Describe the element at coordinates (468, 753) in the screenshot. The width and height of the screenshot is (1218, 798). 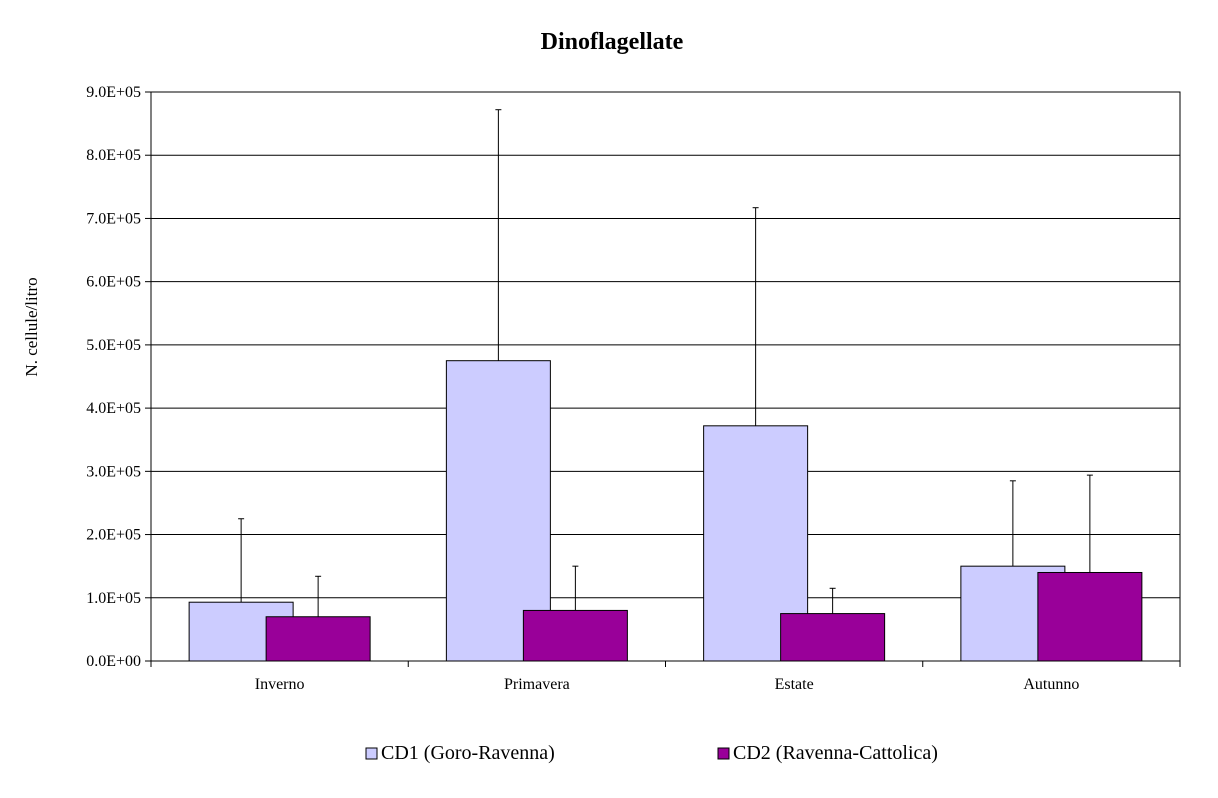
I see `legend-label: CD1 (Goro-Ravenna)` at that location.